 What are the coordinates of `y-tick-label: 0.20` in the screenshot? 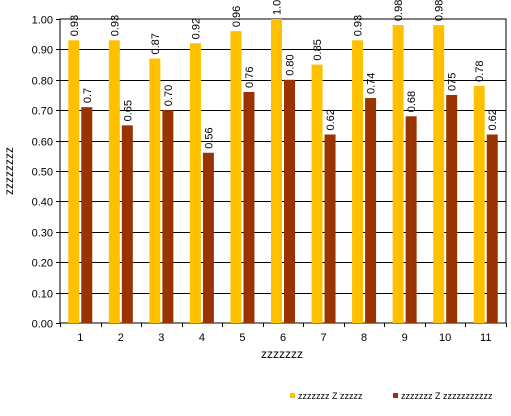 It's located at (42, 264).